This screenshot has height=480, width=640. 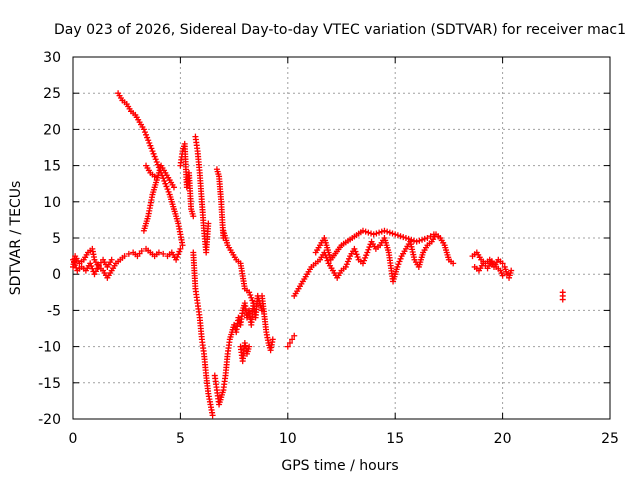 What do you see at coordinates (52, 203) in the screenshot?
I see `y-tick-label: 10` at bounding box center [52, 203].